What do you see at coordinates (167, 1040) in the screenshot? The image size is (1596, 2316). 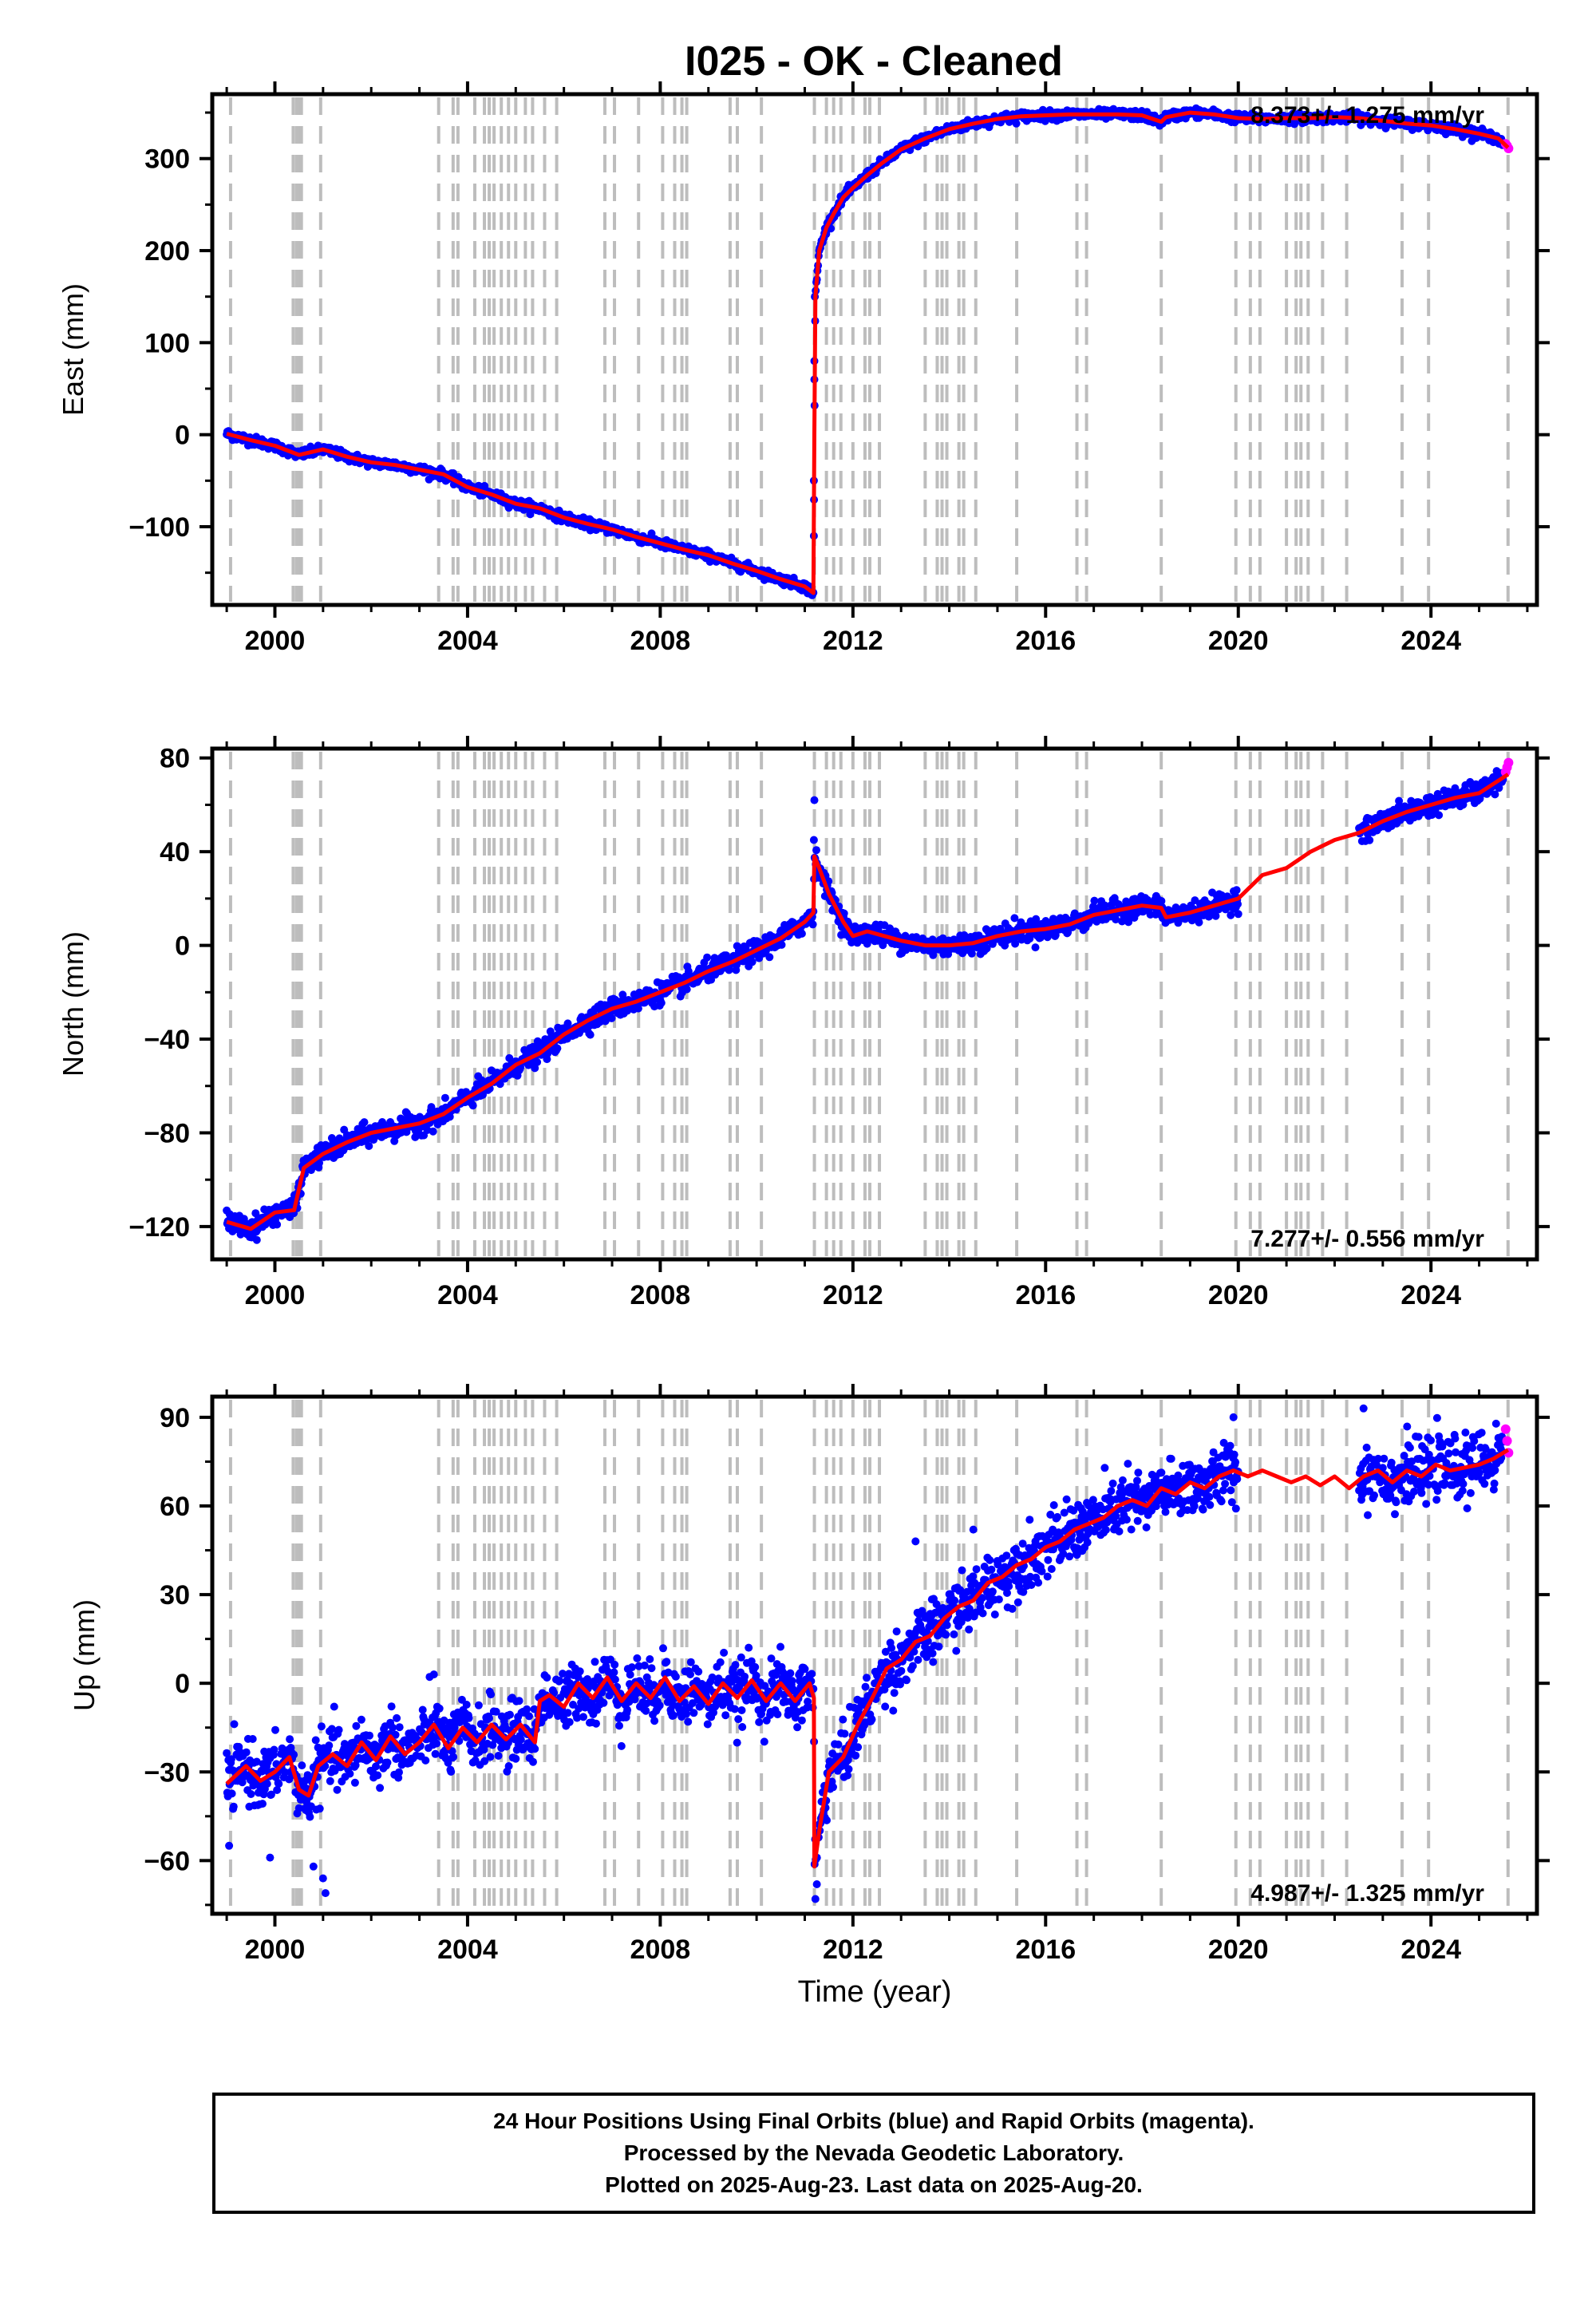 I see `y-tick-label: −40` at bounding box center [167, 1040].